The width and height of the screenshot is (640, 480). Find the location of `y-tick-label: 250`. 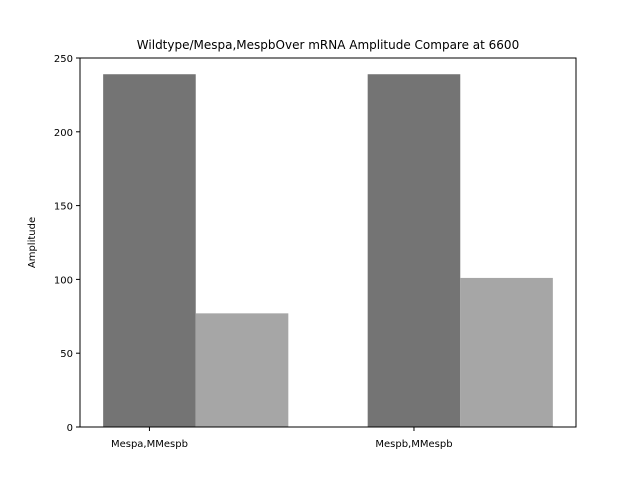

y-tick-label: 250 is located at coordinates (63, 59).